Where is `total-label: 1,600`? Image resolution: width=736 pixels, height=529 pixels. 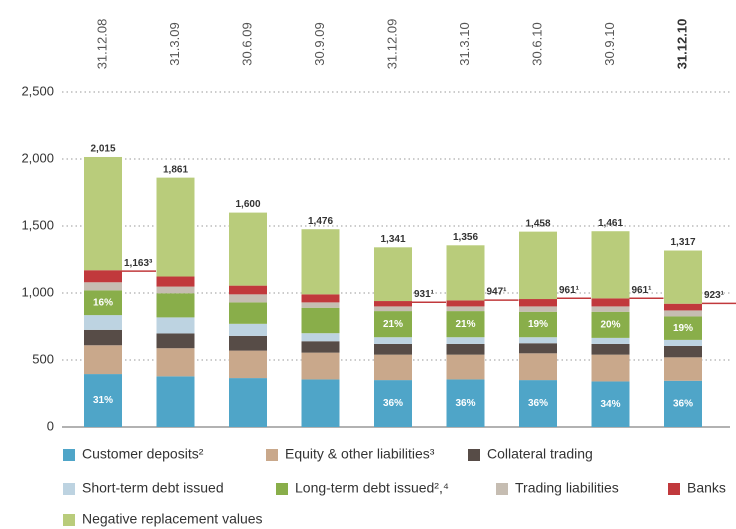 total-label: 1,600 is located at coordinates (247, 204).